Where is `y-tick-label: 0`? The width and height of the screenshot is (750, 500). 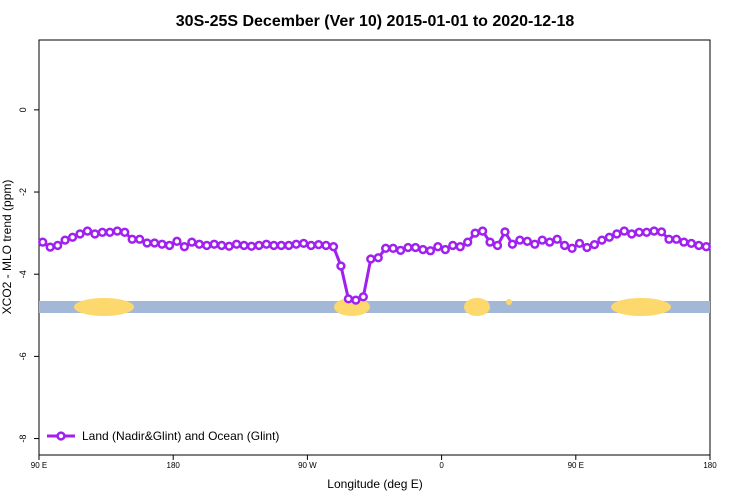 y-tick-label: 0 is located at coordinates (23, 109).